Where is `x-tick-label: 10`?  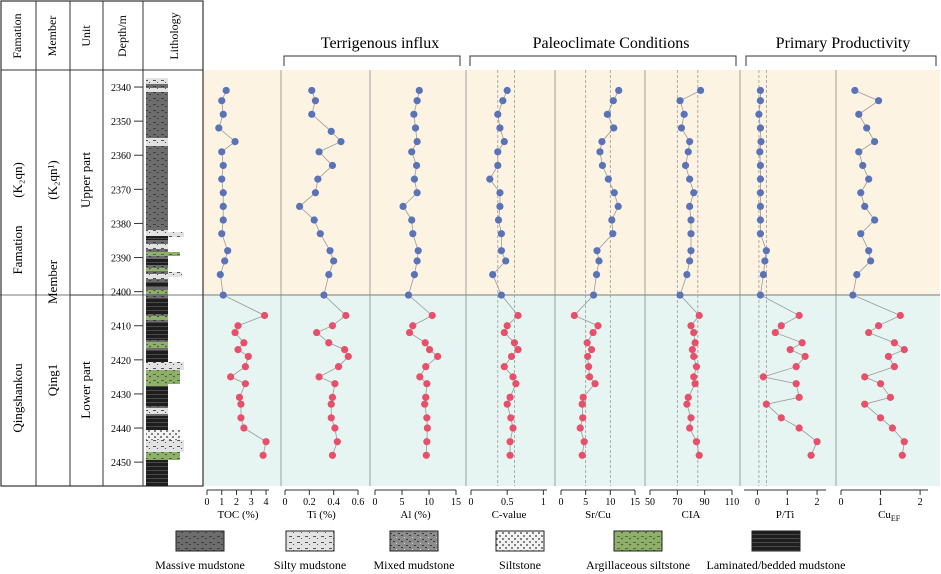 x-tick-label: 10 is located at coordinates (429, 502).